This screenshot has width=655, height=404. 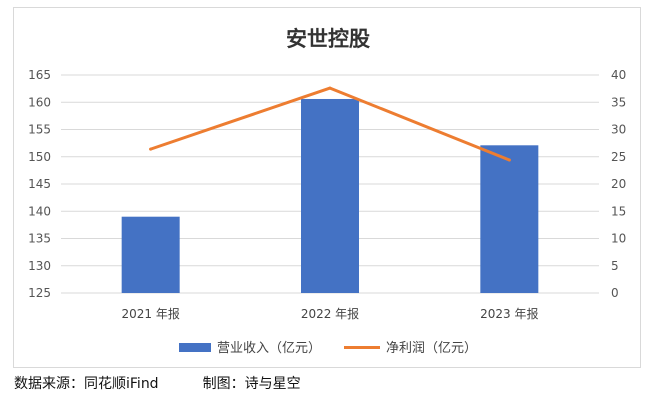 What do you see at coordinates (328, 348) in the screenshot?
I see `legend: 营业收入（亿元） 净利润（亿元）` at bounding box center [328, 348].